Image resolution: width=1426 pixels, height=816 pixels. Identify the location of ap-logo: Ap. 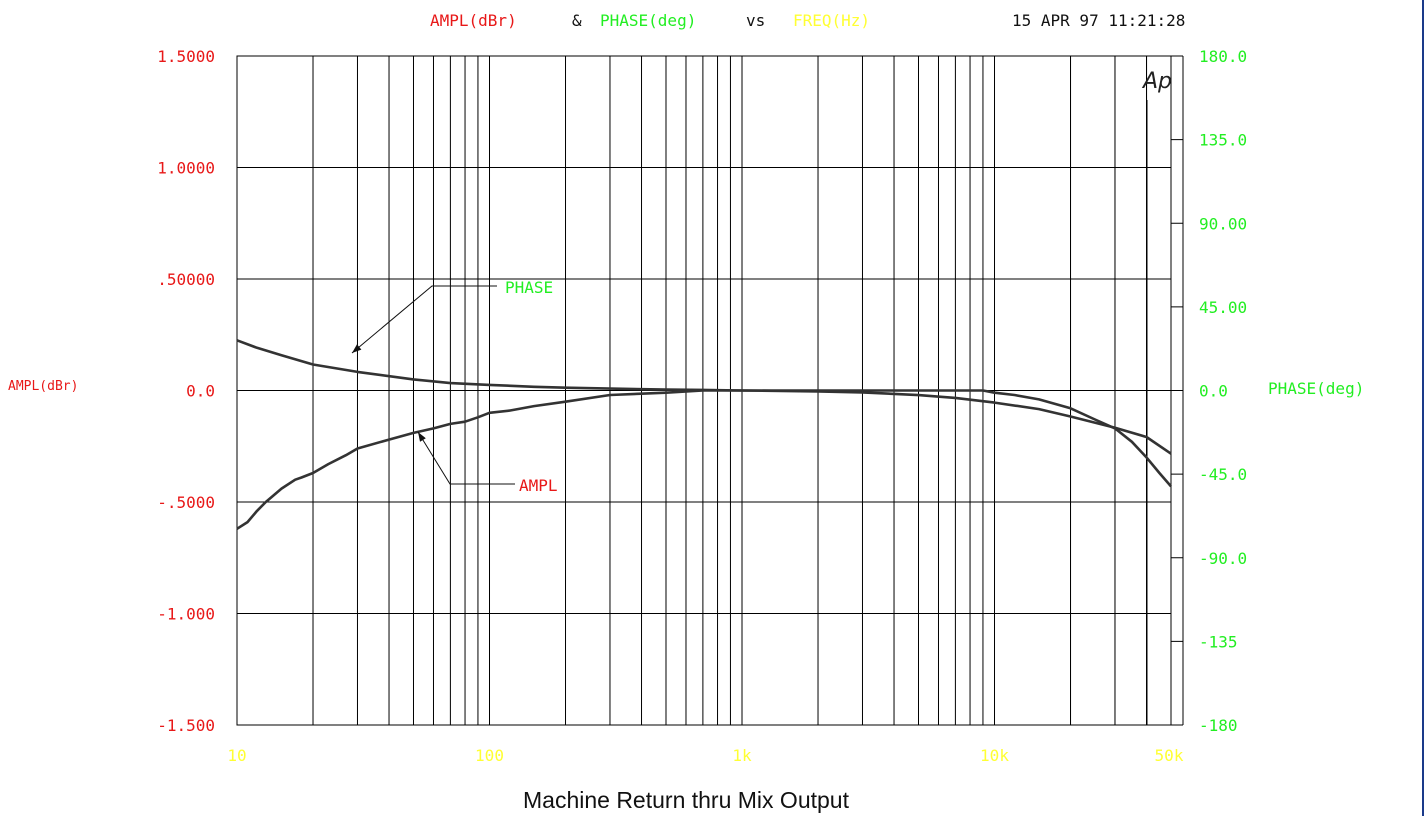
(1156, 81).